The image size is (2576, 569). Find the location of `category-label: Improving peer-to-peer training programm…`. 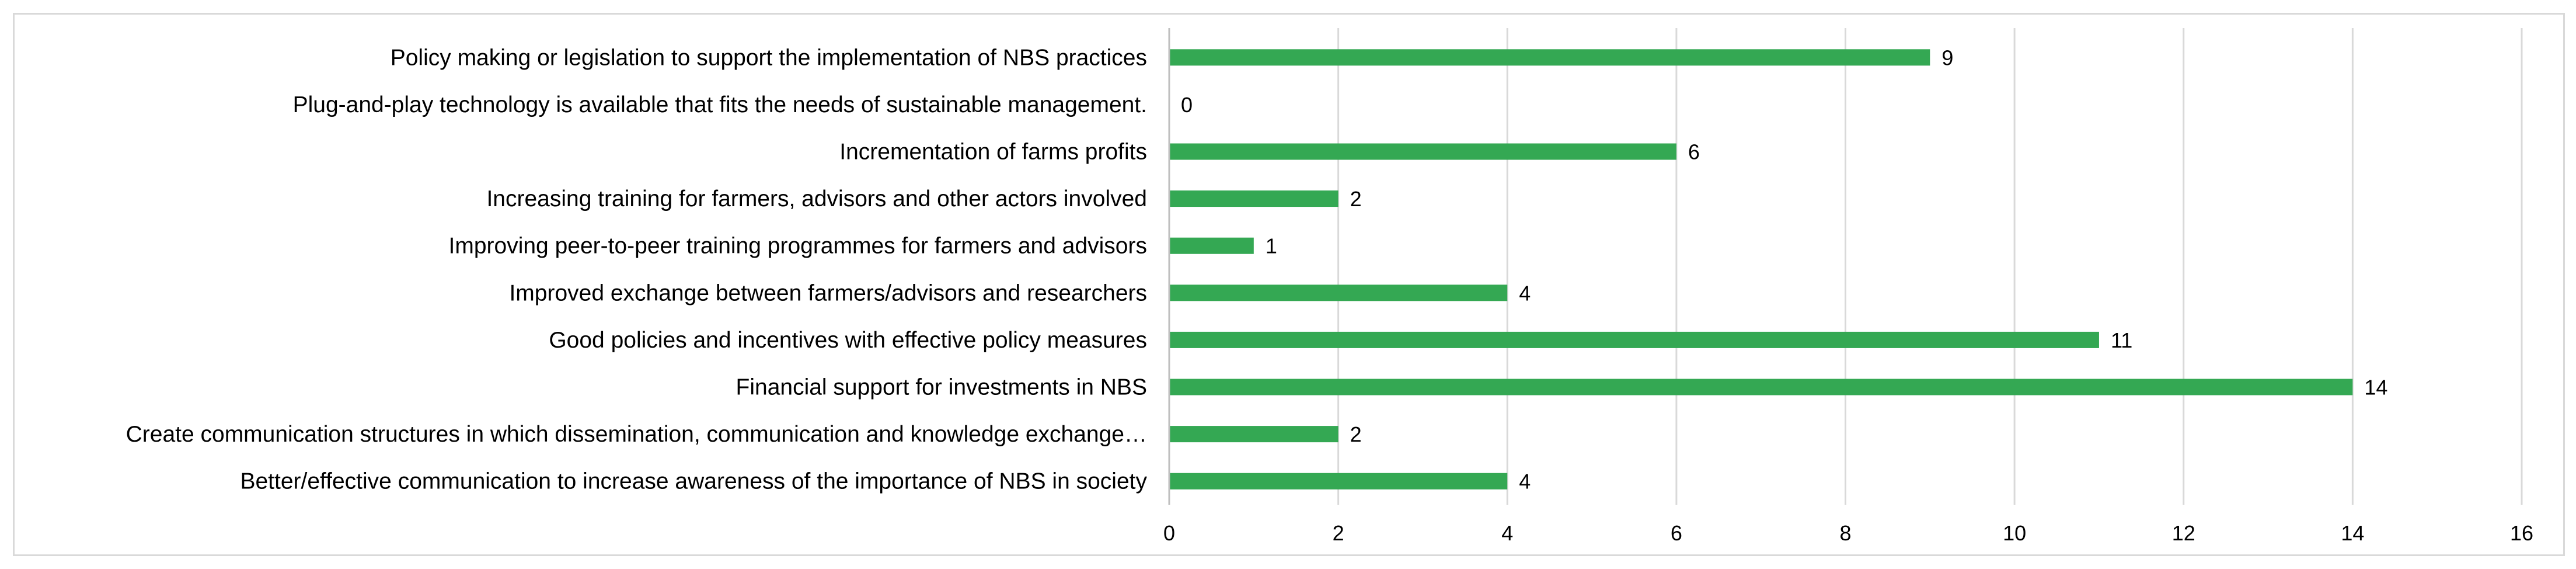

category-label: Improving peer-to-peer training programm… is located at coordinates (799, 246).